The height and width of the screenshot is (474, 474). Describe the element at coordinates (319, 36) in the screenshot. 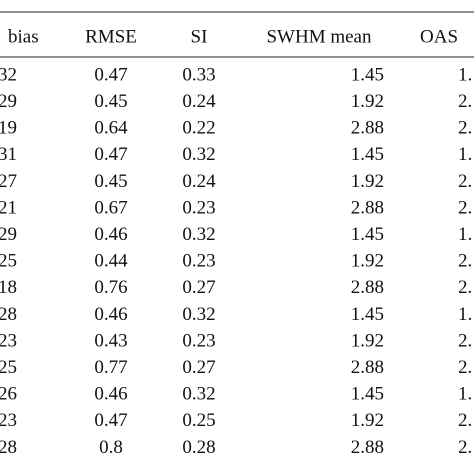

I see `header-cell: SWHM mean` at that location.